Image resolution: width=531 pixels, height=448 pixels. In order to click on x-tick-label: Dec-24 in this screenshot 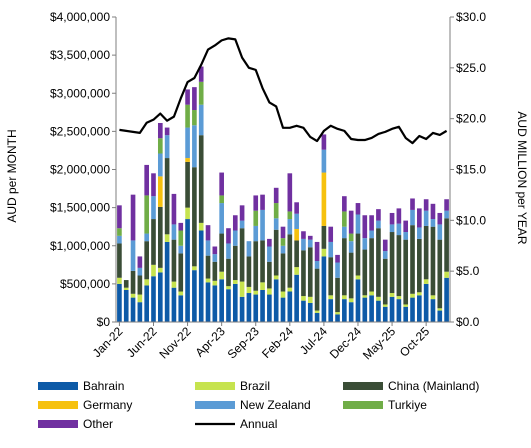, I will do `click(345, 342)`.